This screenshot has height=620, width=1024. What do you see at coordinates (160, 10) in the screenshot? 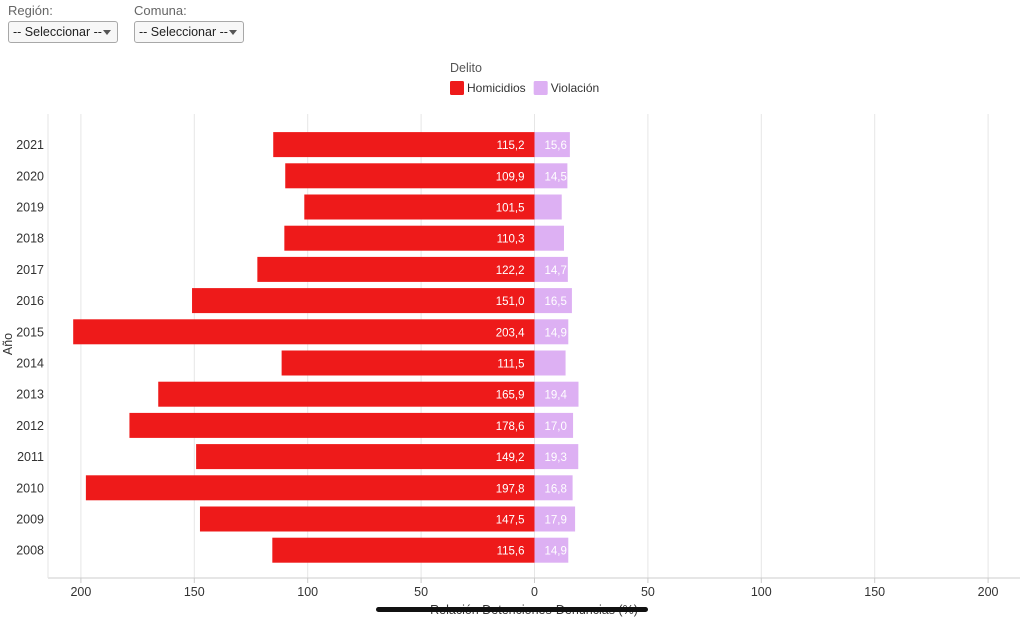
I see `comuna-filter-label: Comuna:` at bounding box center [160, 10].